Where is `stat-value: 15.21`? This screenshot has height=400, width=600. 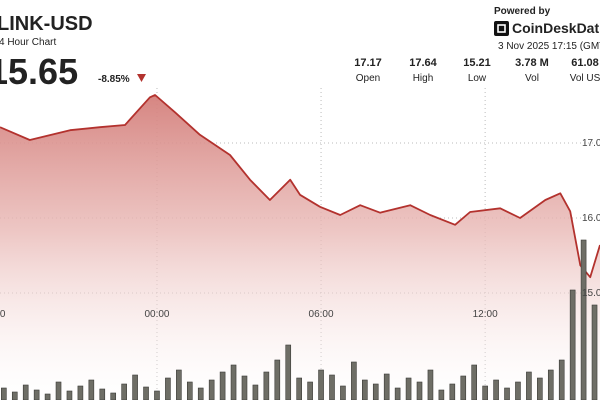
stat-value: 15.21 is located at coordinates (477, 63).